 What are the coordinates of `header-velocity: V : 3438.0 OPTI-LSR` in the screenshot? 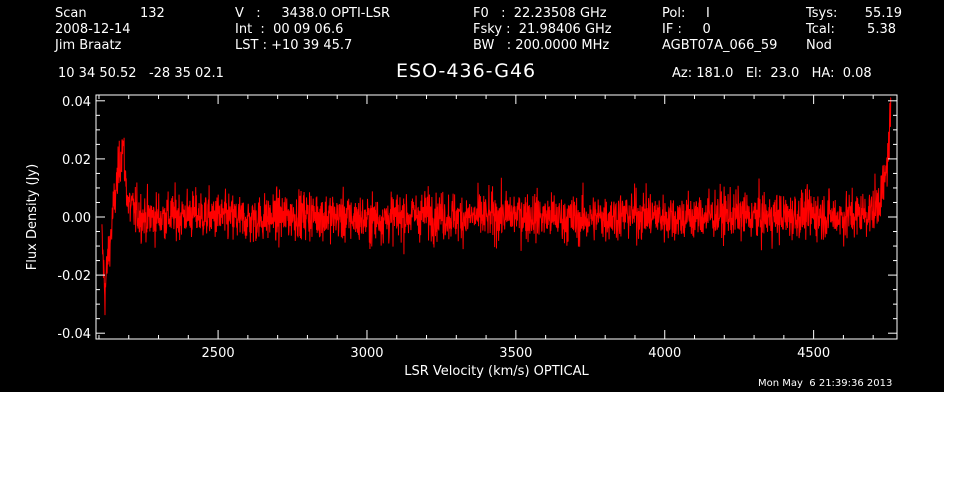 It's located at (313, 13).